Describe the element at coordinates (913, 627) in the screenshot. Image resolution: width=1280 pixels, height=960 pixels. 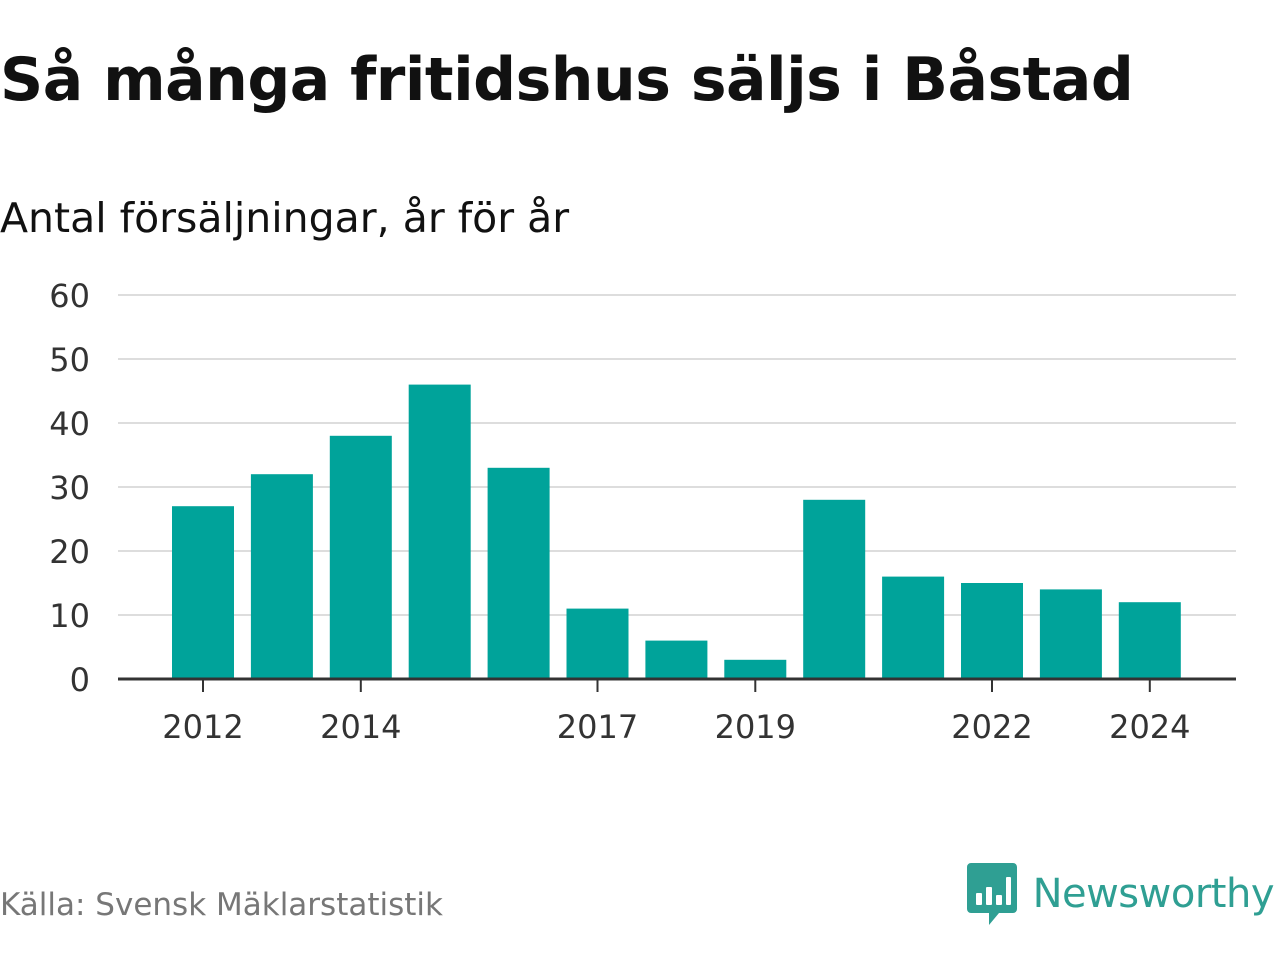
I see `bar-2021` at that location.